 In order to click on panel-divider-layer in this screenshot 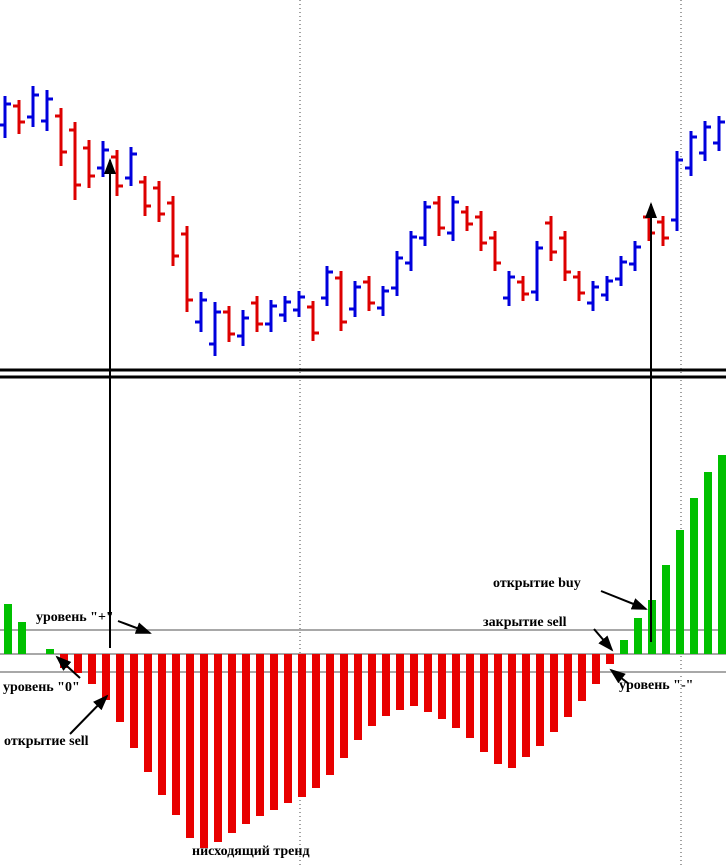, I will do `click(363, 373)`.